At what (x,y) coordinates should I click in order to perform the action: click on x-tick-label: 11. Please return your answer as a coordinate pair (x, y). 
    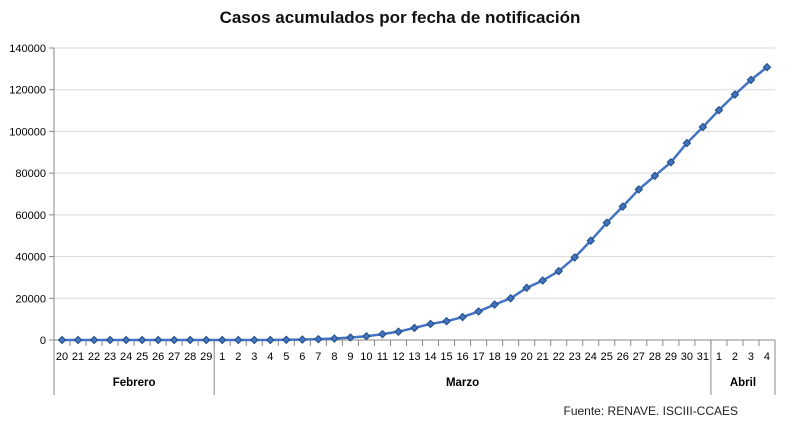
    Looking at the image, I should click on (382, 357).